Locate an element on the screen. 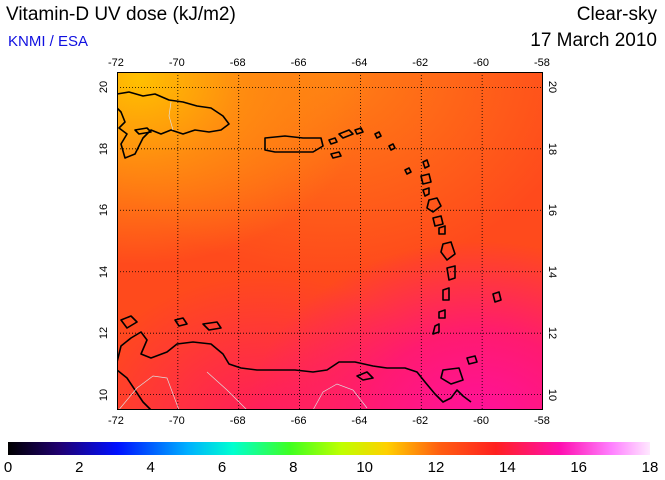 This screenshot has width=665, height=480. date-label: 17 March 2010 is located at coordinates (593, 40).